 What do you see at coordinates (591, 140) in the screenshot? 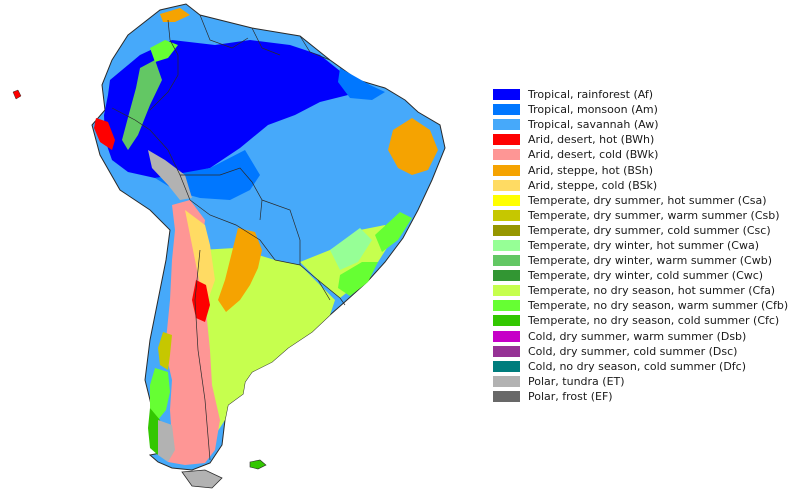
I see `legend-label: Arid, desert, hot (BWh)` at bounding box center [591, 140].